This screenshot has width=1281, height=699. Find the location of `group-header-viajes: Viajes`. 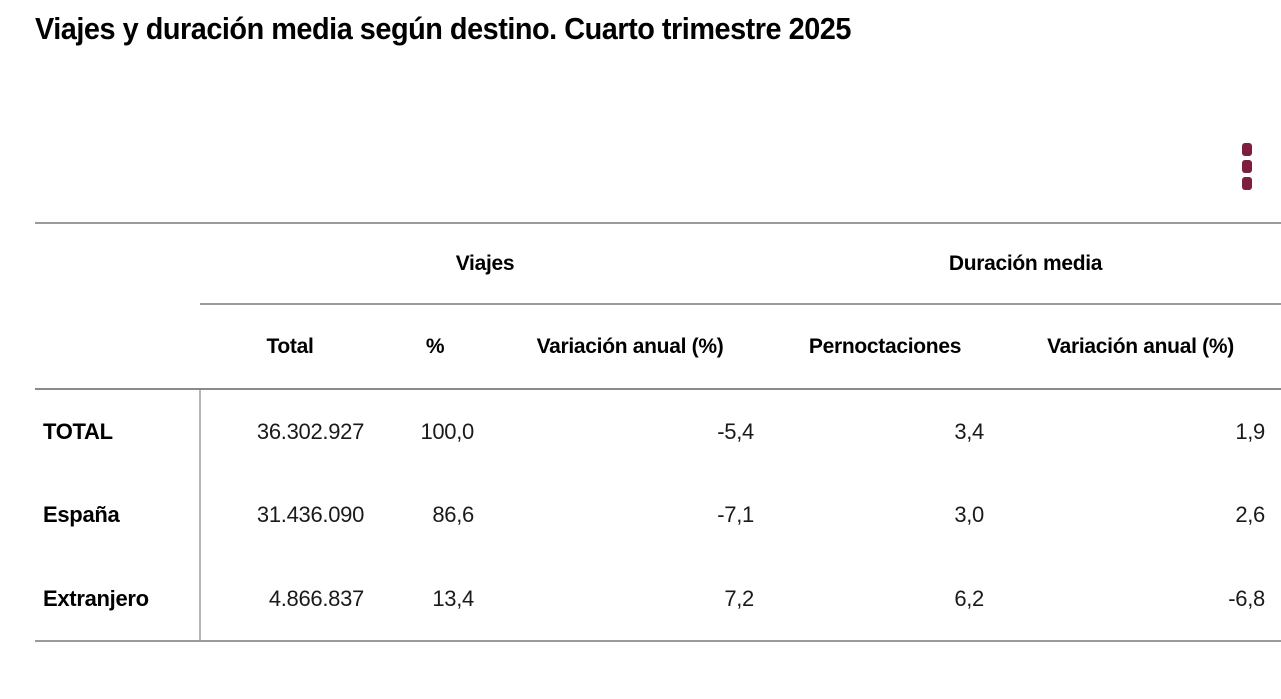

group-header-viajes: Viajes is located at coordinates (485, 263).